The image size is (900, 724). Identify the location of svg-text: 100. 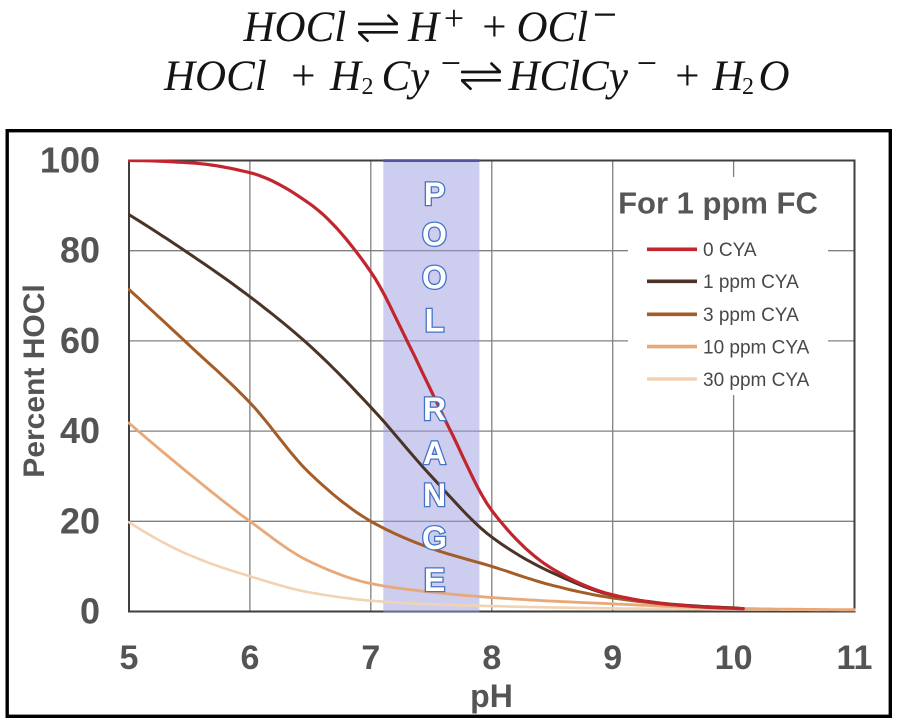
(70, 160).